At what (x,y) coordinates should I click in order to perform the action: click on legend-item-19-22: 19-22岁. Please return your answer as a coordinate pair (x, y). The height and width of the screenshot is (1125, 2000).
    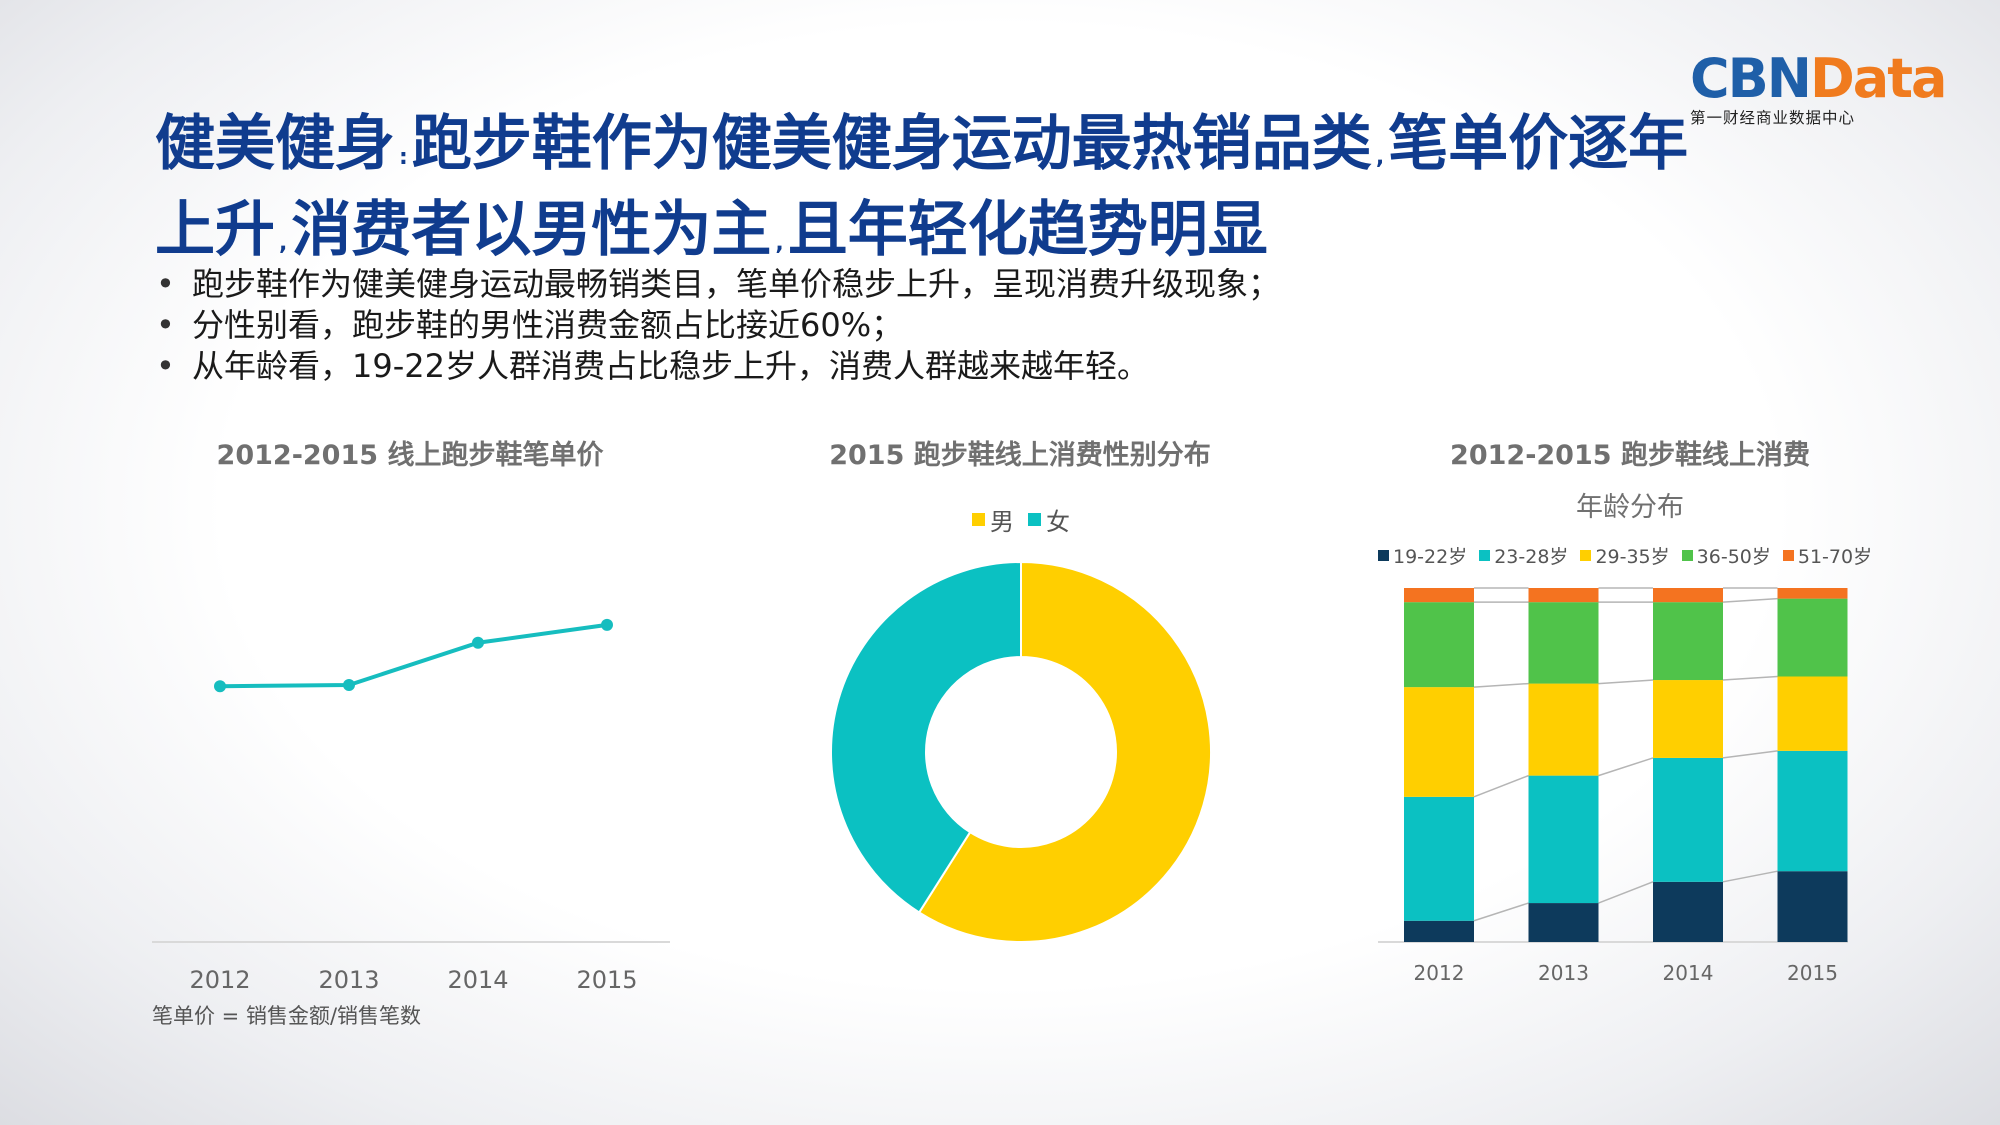
    Looking at the image, I should click on (1422, 555).